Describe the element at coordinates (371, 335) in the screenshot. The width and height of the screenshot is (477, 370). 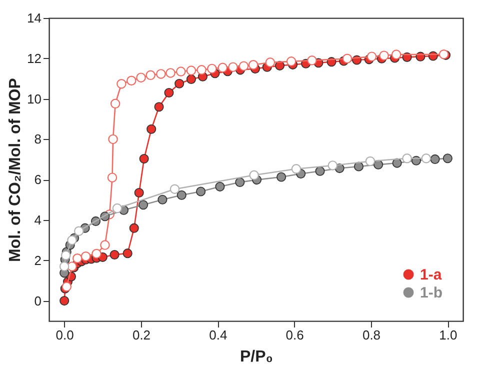
I see `x-tick-label: 0.8` at that location.